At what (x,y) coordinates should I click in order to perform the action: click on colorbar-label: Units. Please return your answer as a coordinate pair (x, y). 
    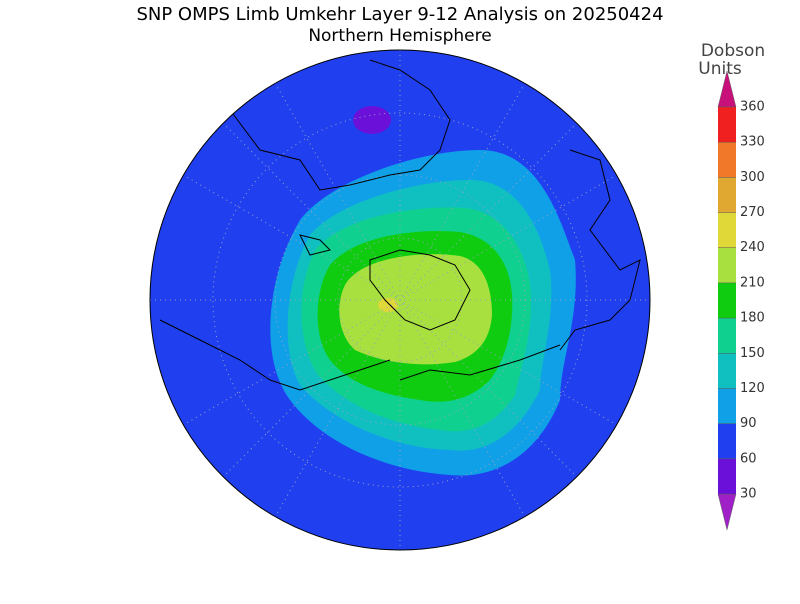
    Looking at the image, I should click on (720, 69).